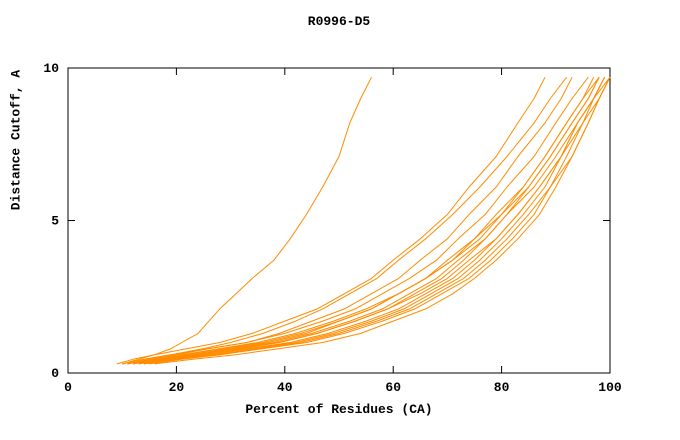 This screenshot has width=680, height=440. I want to click on x-tick-label: 20, so click(177, 387).